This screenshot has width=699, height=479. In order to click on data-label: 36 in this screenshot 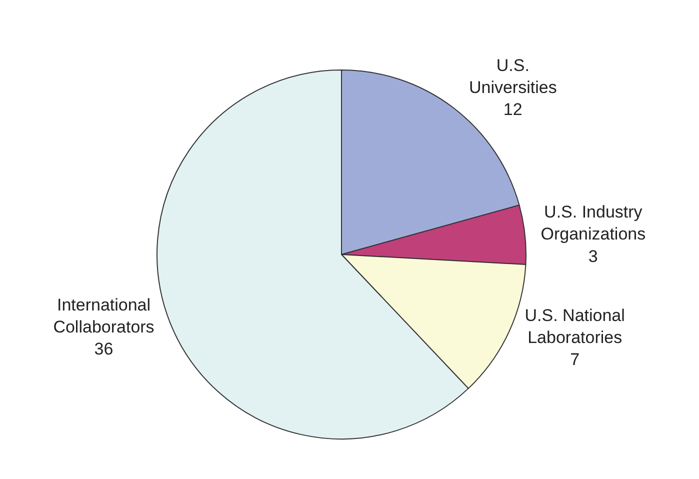, I will do `click(104, 349)`.